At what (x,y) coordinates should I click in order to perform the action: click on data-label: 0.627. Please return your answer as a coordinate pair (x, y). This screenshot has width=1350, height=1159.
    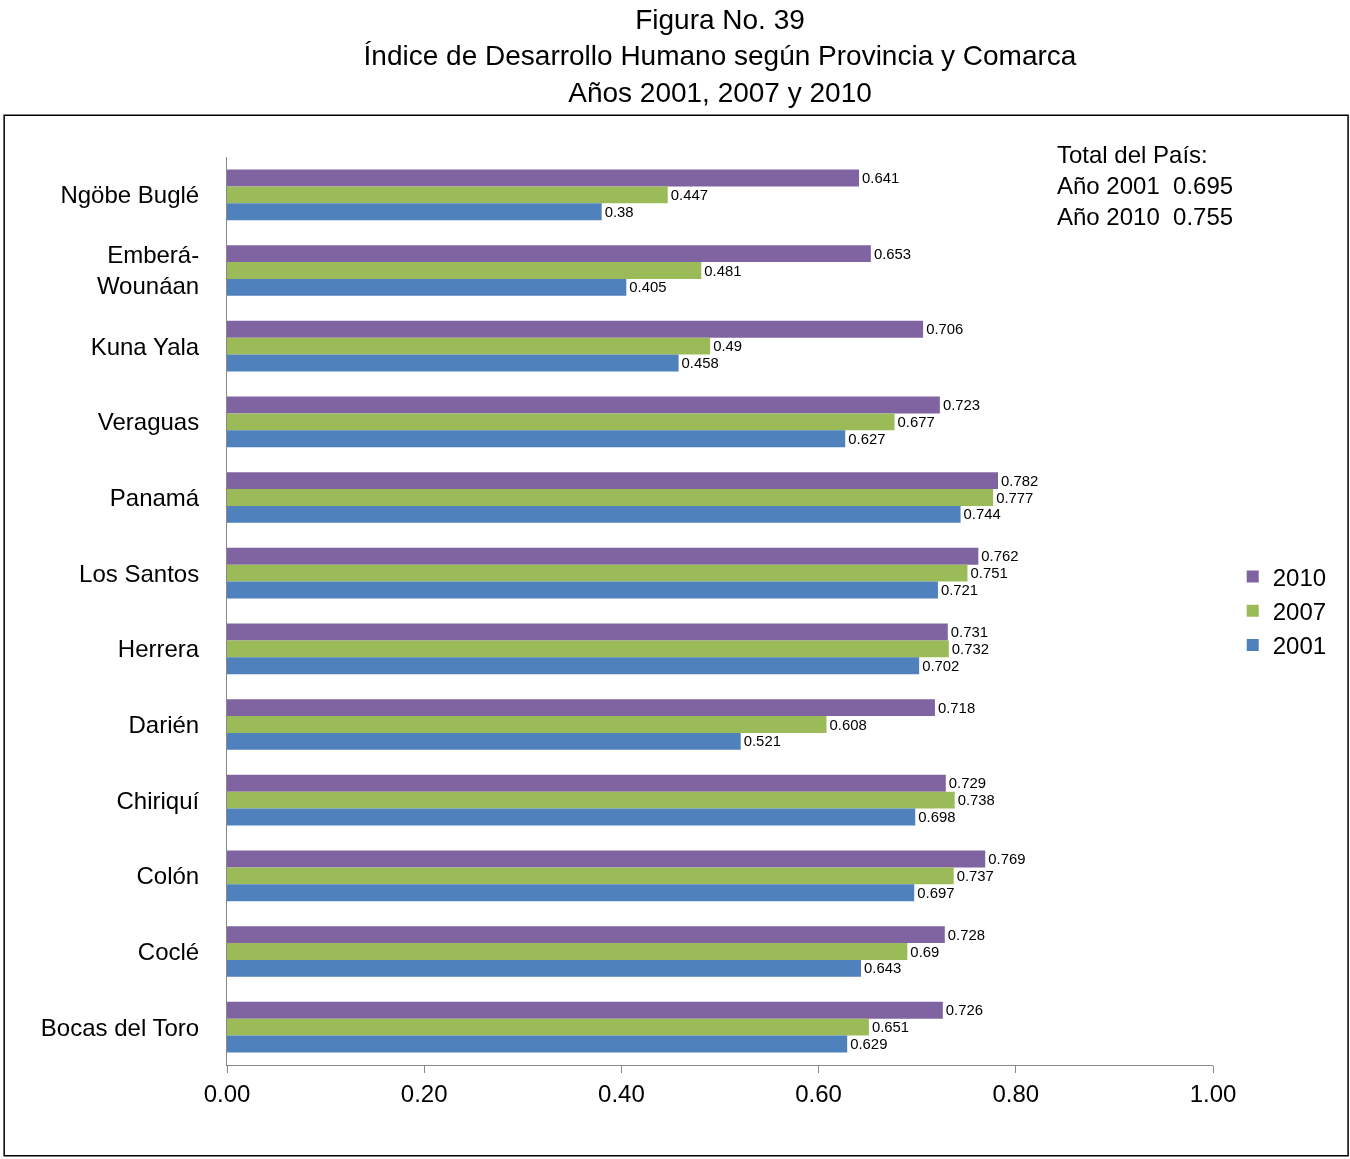
    Looking at the image, I should click on (867, 438).